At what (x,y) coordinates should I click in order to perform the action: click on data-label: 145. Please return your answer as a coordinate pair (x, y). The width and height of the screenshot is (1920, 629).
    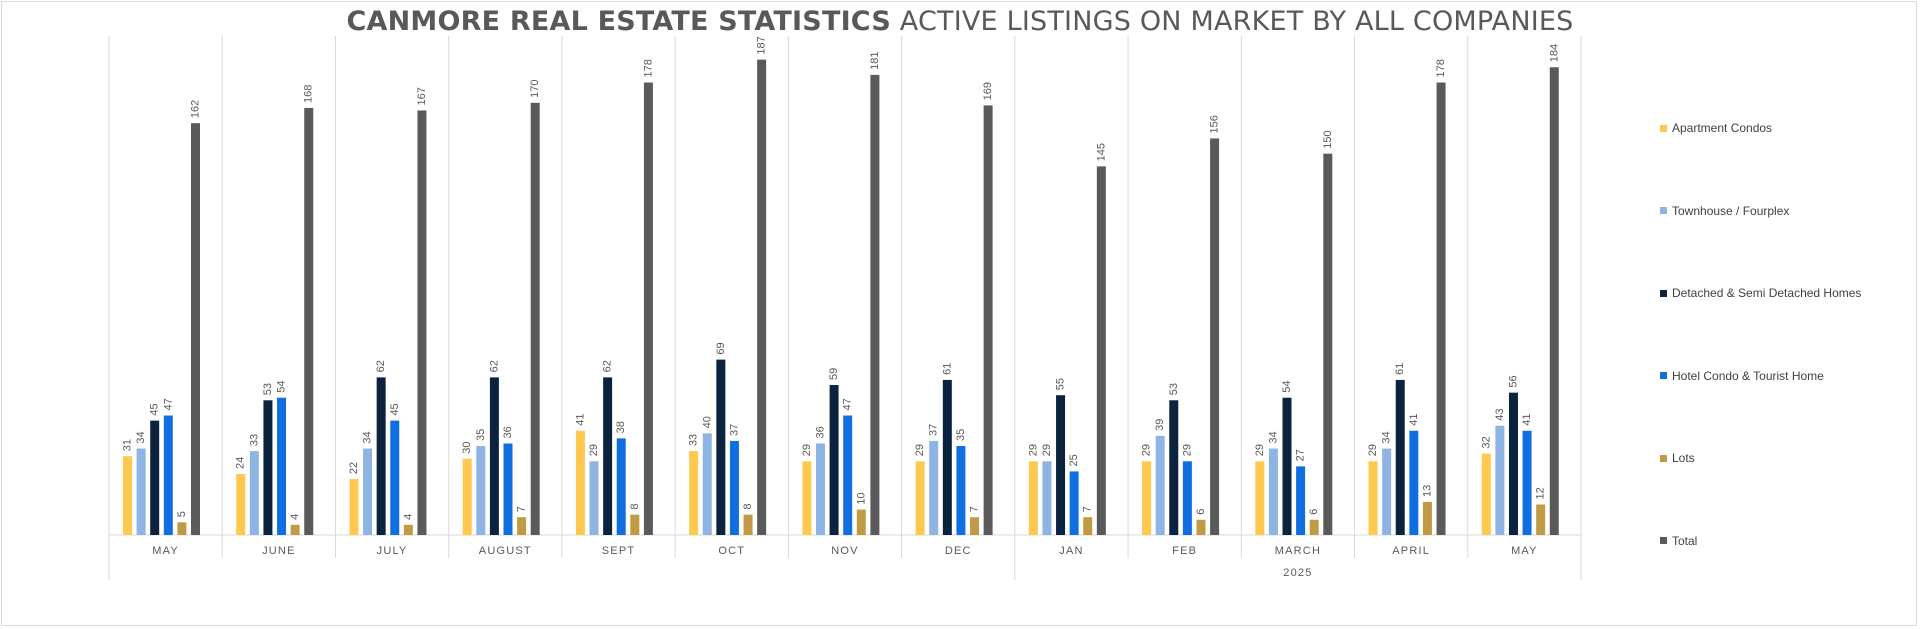
    Looking at the image, I should click on (1101, 152).